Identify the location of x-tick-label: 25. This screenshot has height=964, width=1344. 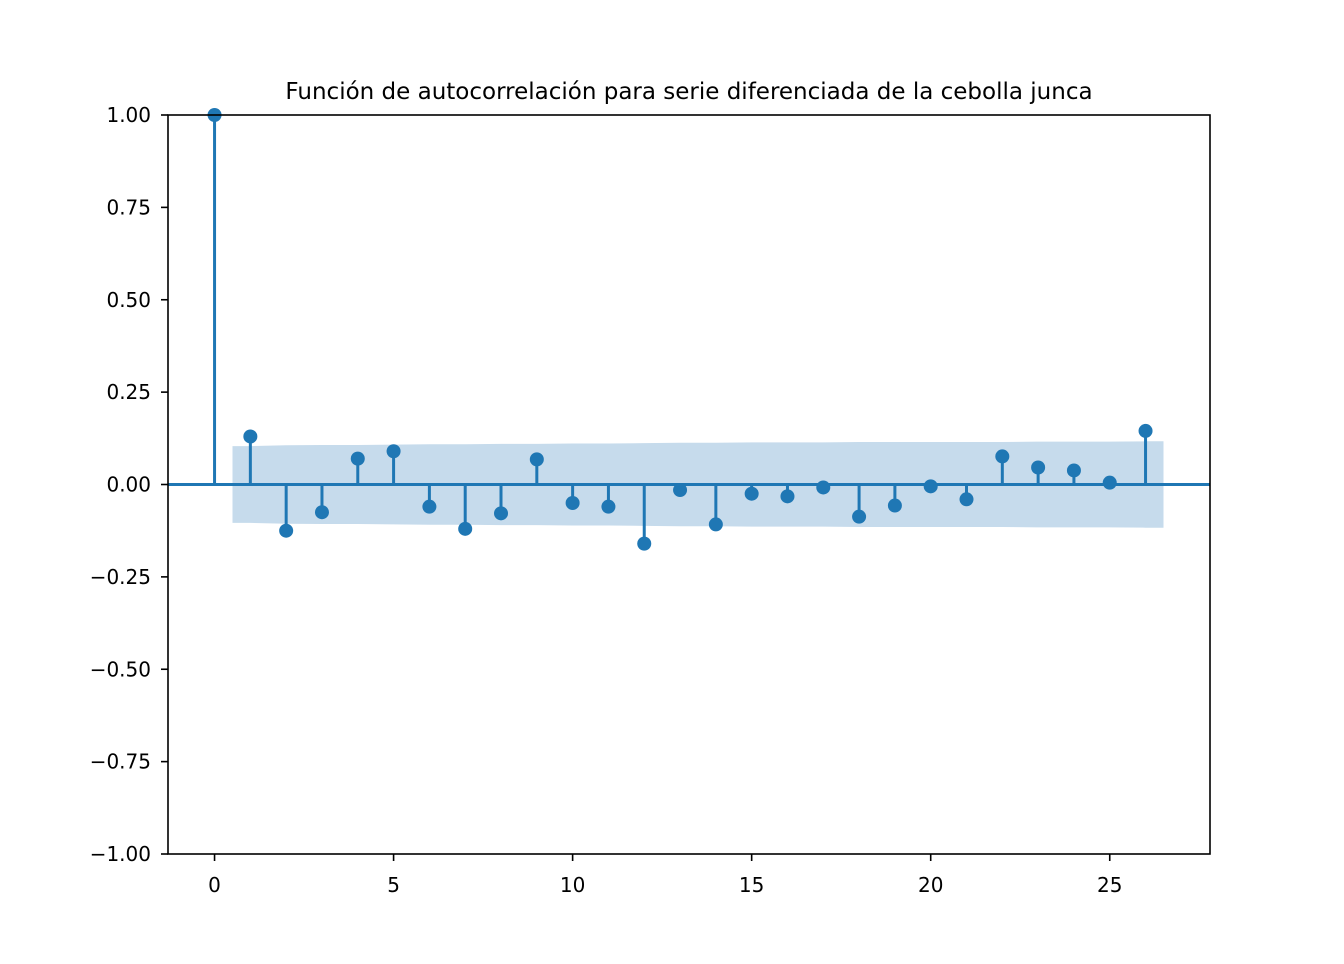
(1109, 885).